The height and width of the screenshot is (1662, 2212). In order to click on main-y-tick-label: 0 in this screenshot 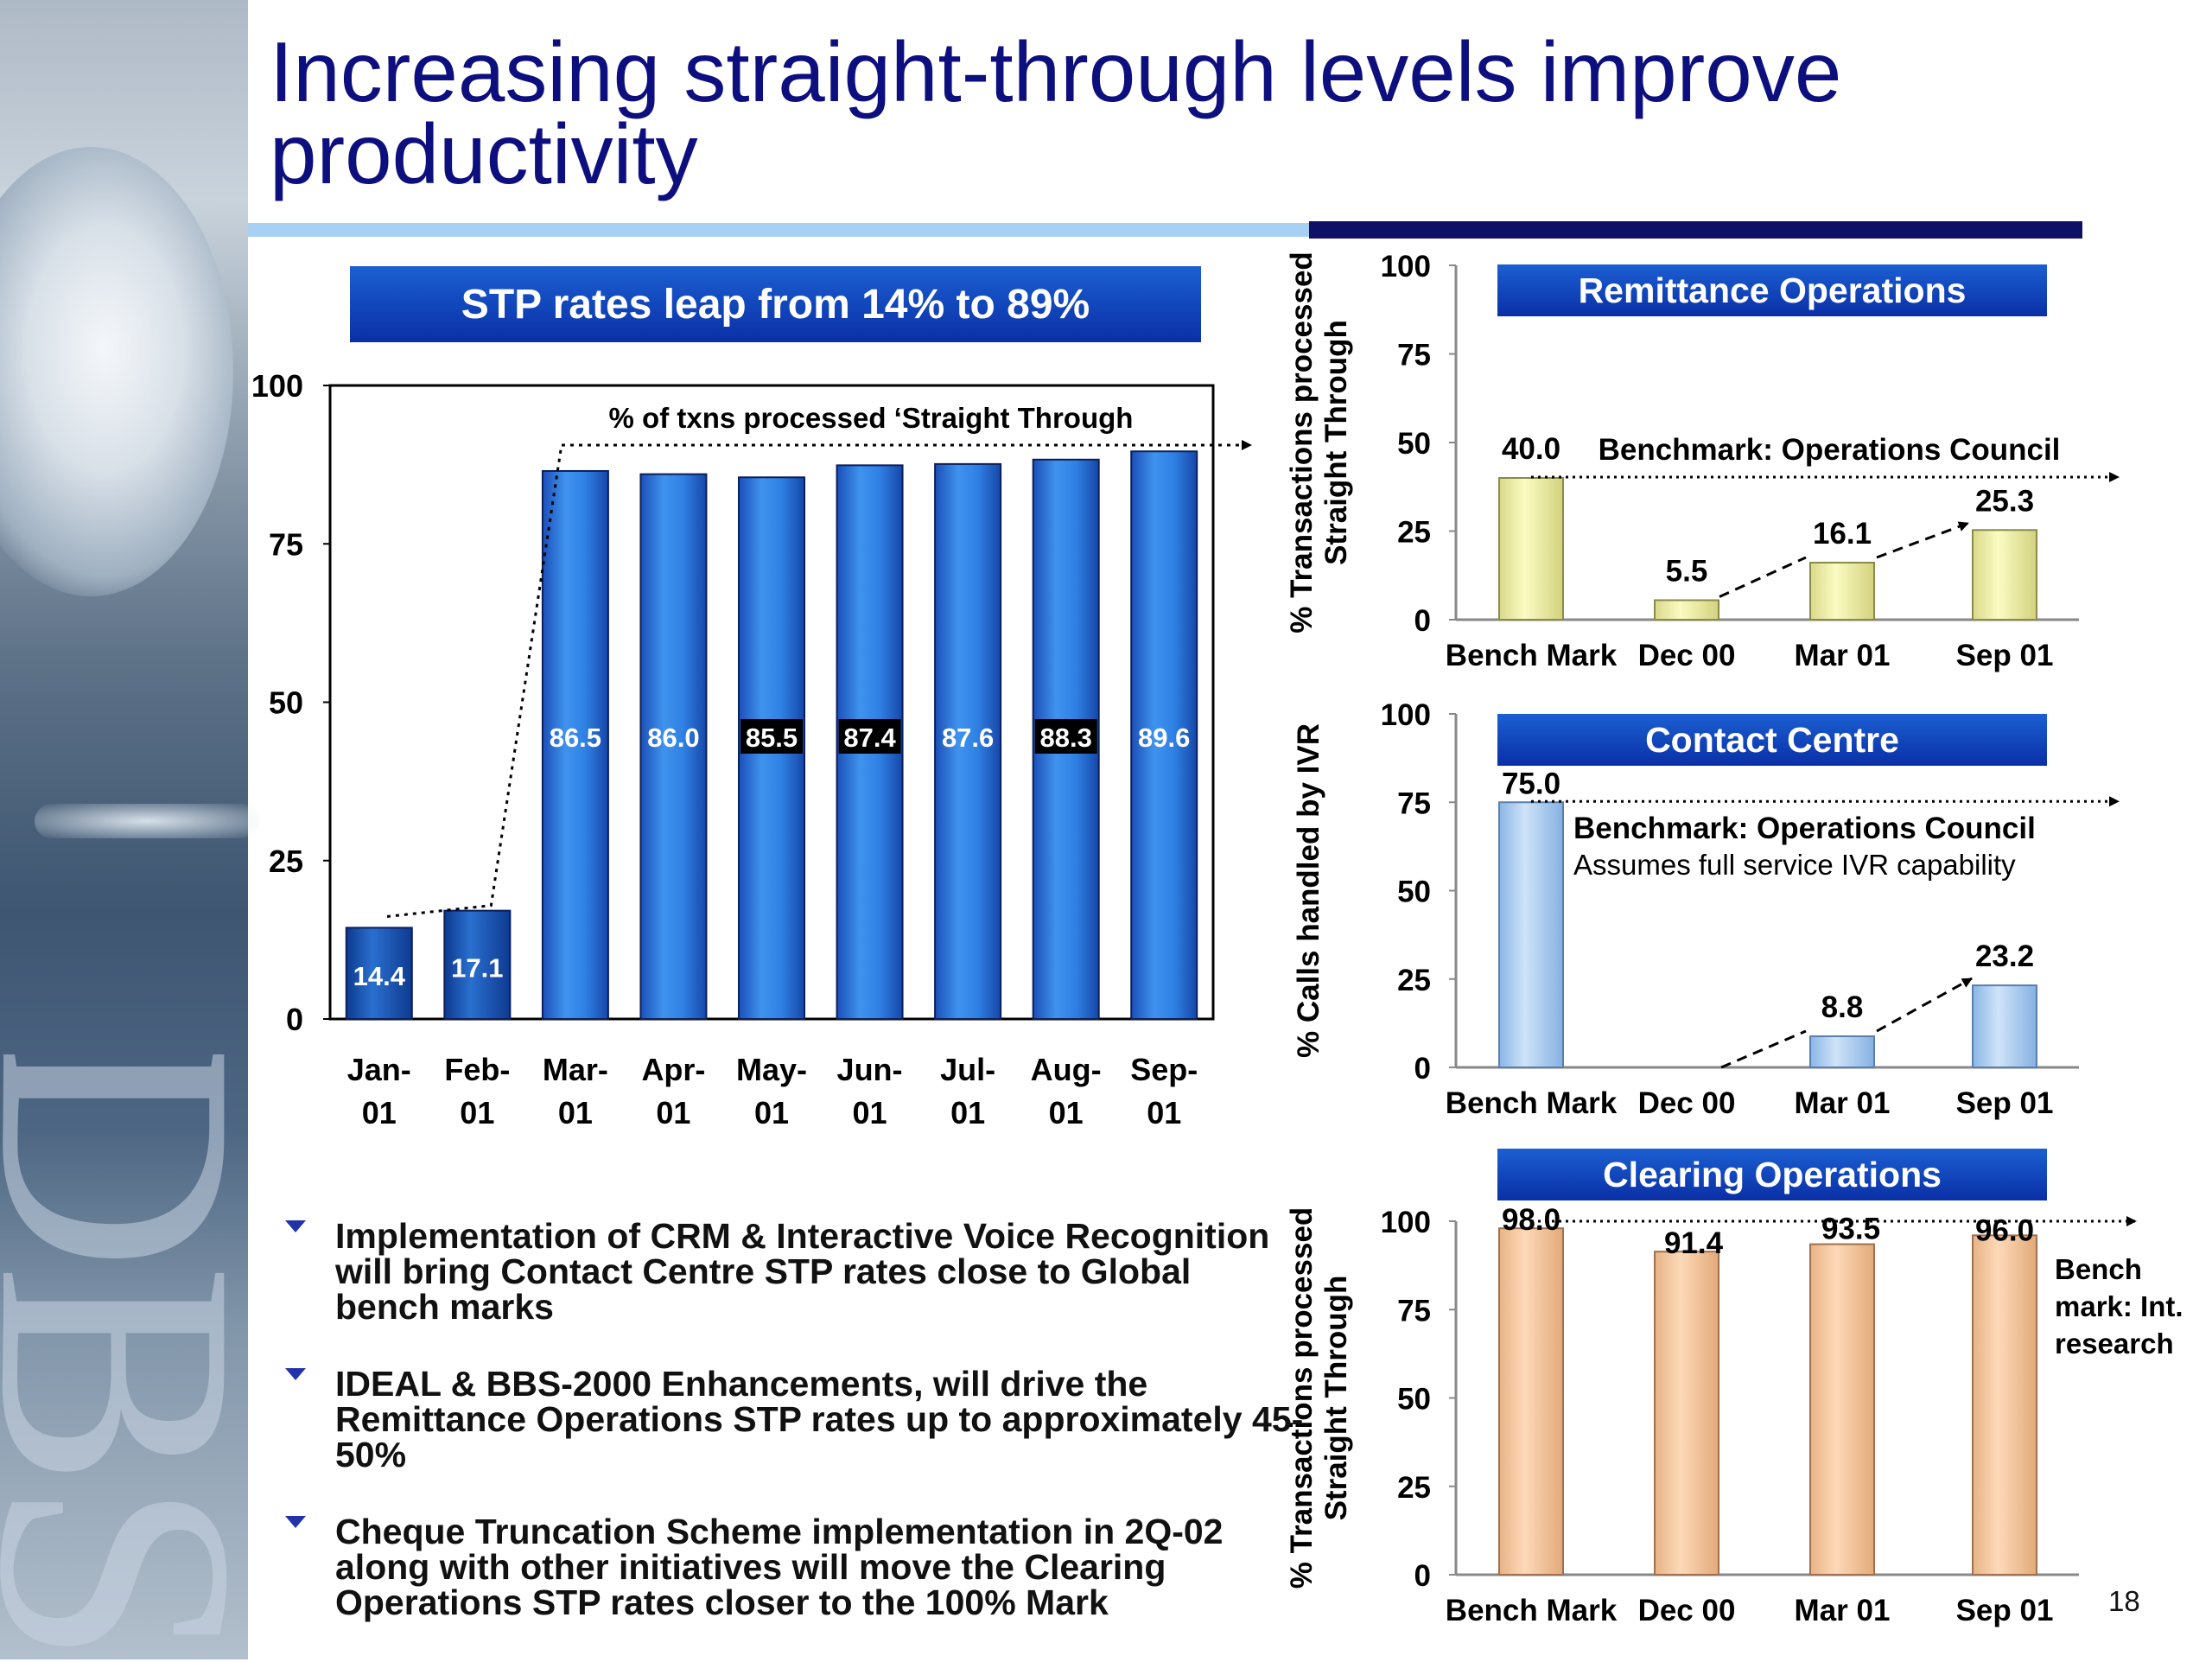, I will do `click(294, 1020)`.